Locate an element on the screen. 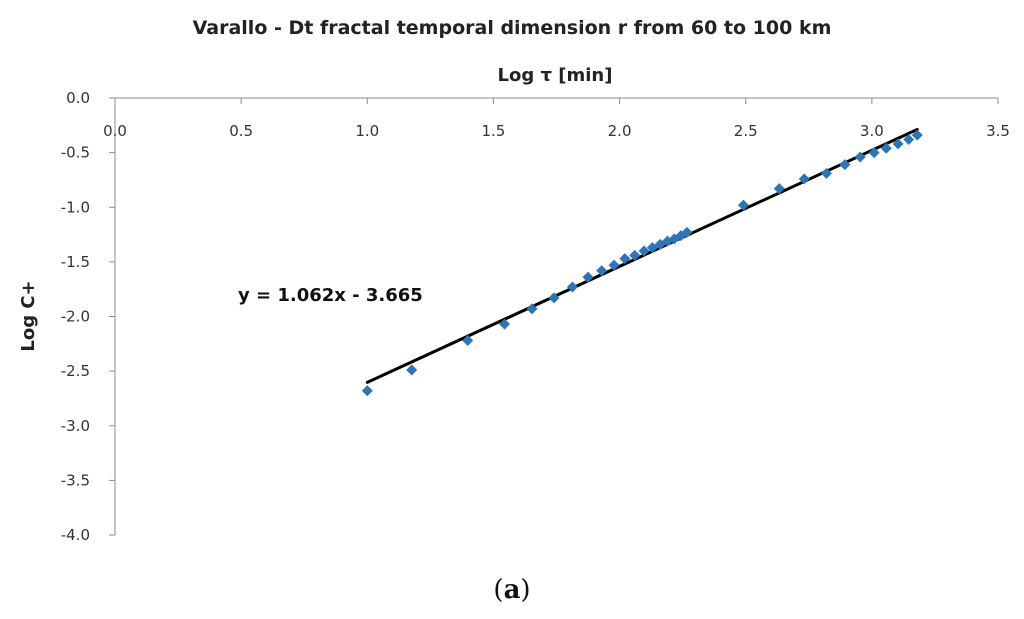  x-tick-label: 3.5 is located at coordinates (998, 131).